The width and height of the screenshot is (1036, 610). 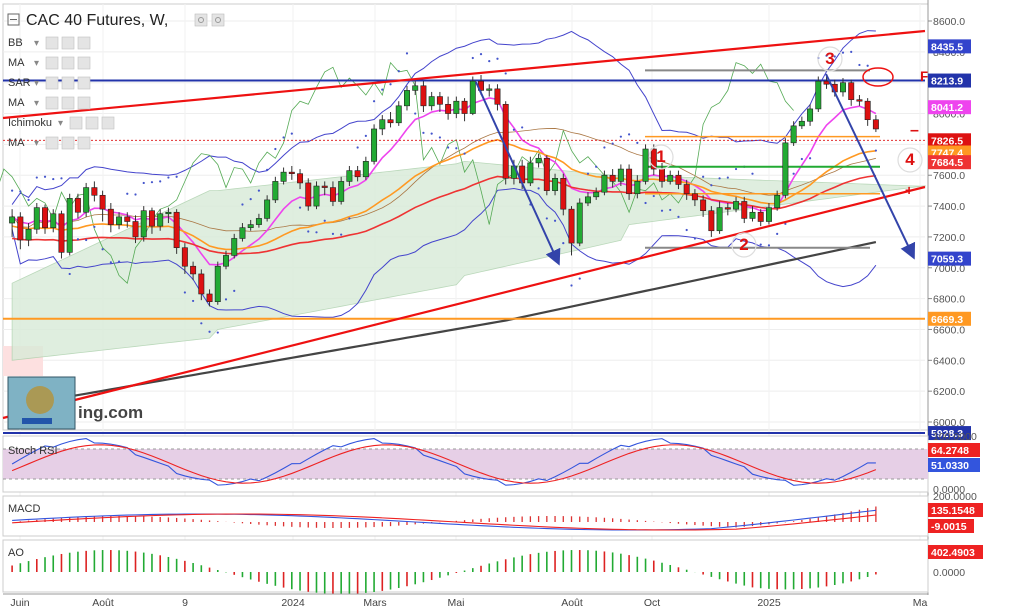 I want to click on settings-icon-glyph, so click(x=218, y=20).